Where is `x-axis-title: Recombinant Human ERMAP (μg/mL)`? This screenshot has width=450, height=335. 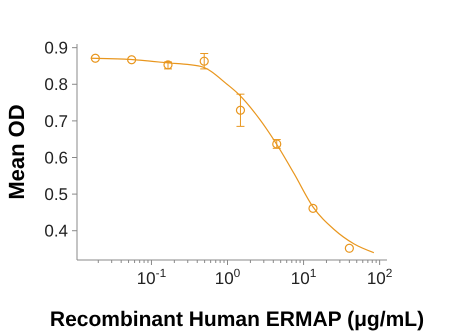
x-axis-title: Recombinant Human ERMAP (μg/mL) is located at coordinates (237, 319).